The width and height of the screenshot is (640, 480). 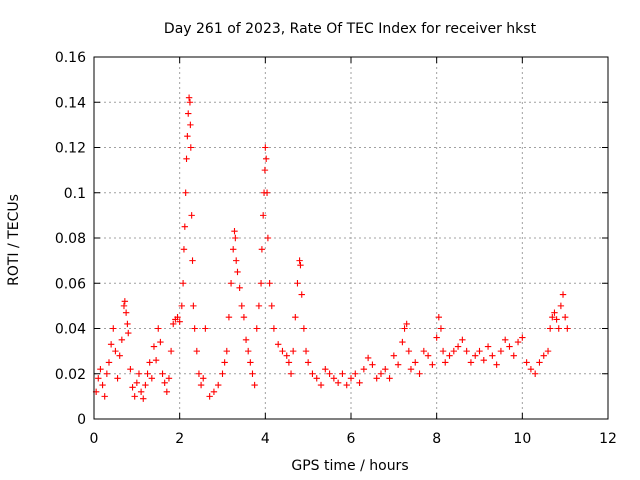 I want to click on y-tick-label: 0.08, so click(x=70, y=239).